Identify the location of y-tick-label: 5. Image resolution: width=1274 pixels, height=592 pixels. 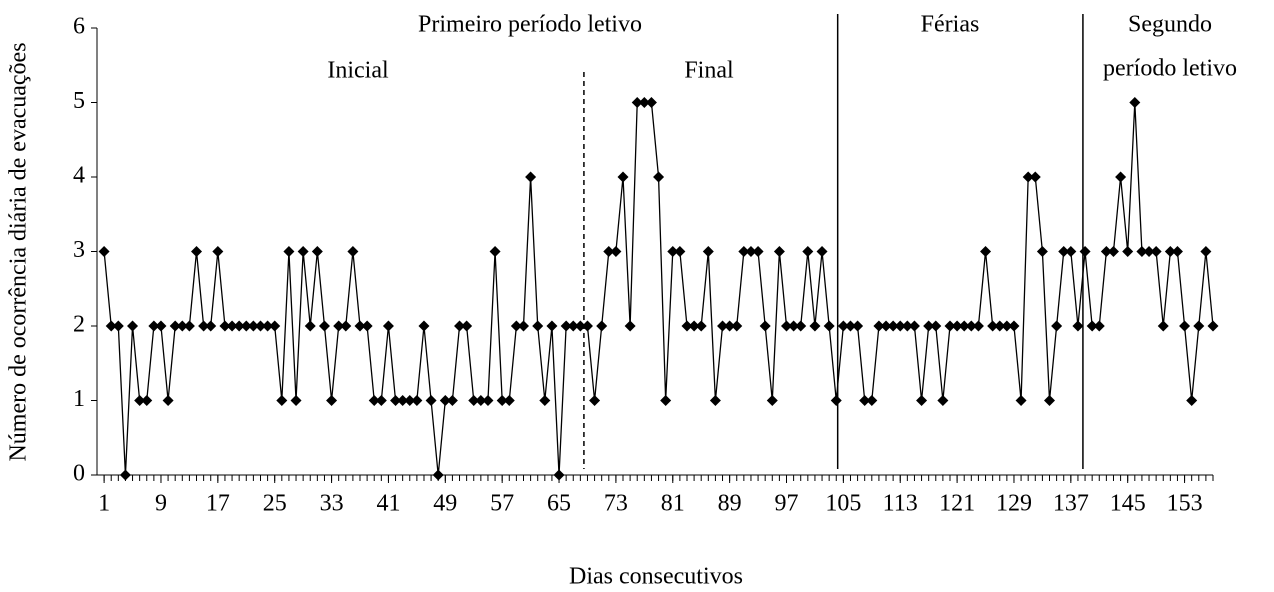
(79, 101).